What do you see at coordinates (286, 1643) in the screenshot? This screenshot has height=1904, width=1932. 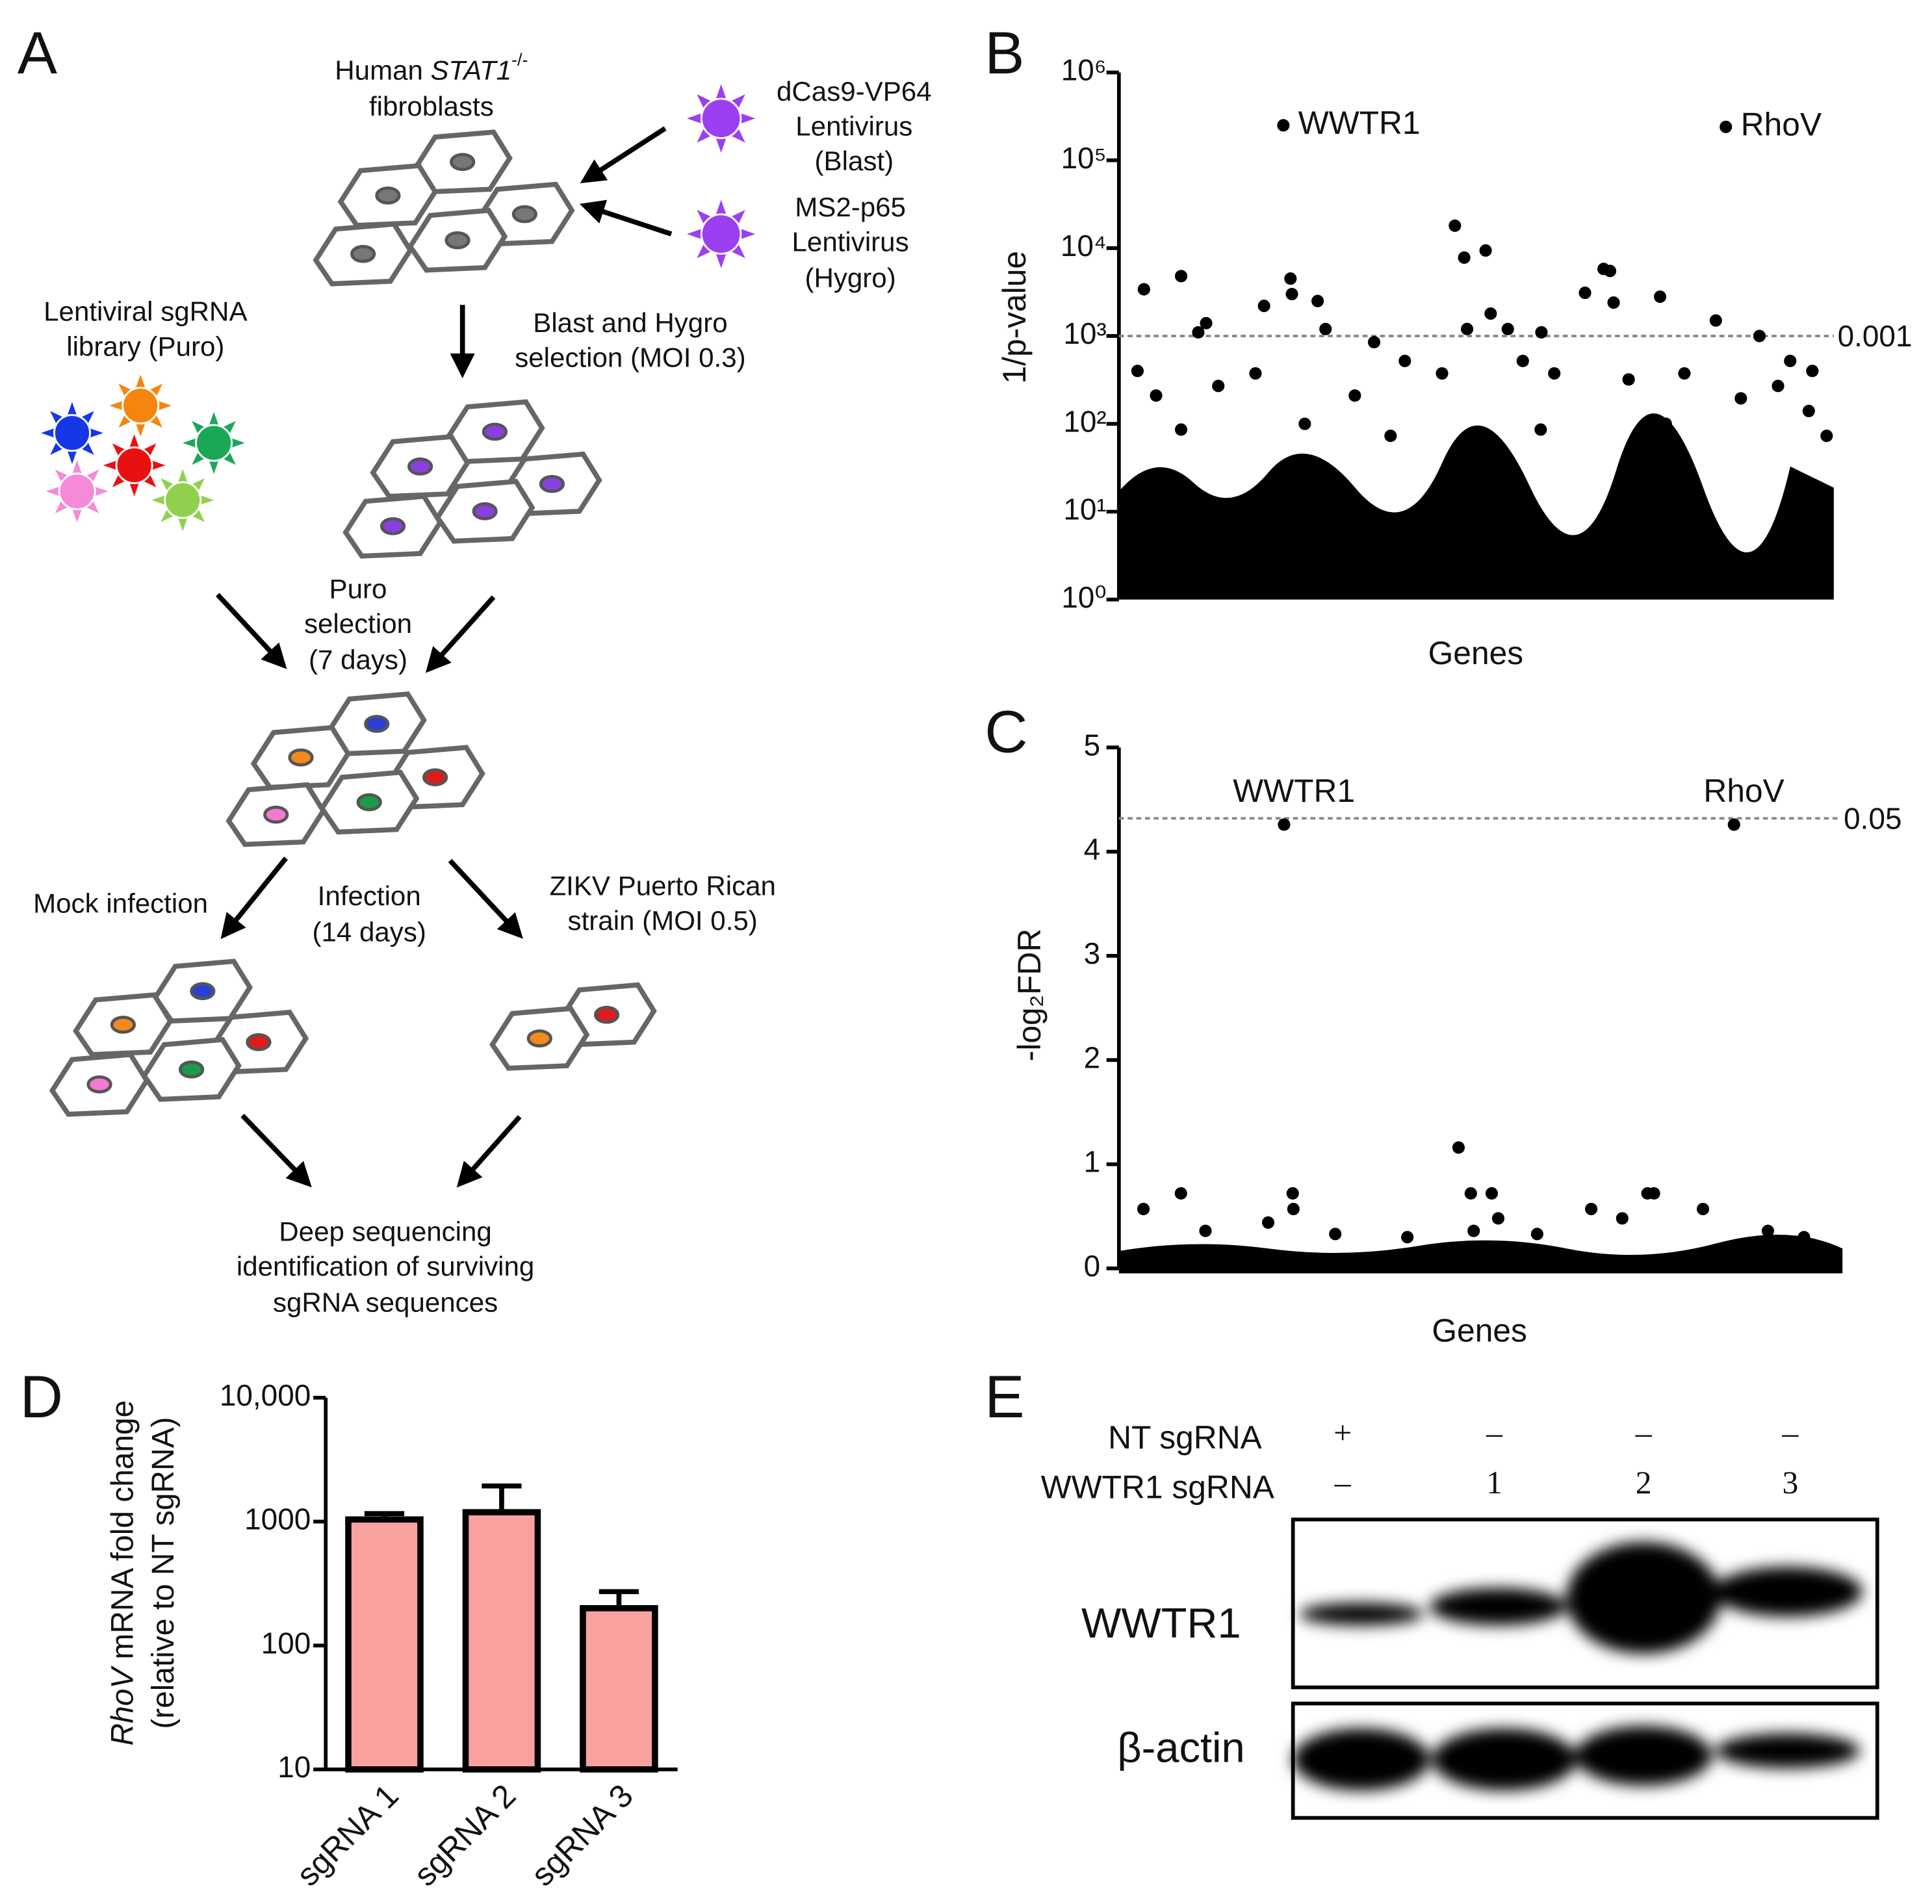 I see `y-tick-label: 100` at bounding box center [286, 1643].